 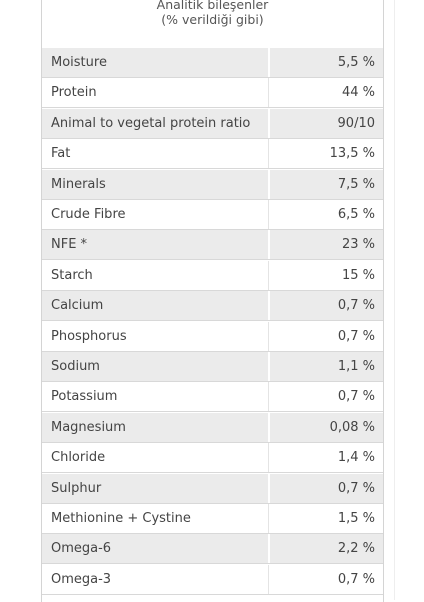 What do you see at coordinates (151, 123) in the screenshot?
I see `nutrient-name: Animal to vegetal protein ratio` at bounding box center [151, 123].